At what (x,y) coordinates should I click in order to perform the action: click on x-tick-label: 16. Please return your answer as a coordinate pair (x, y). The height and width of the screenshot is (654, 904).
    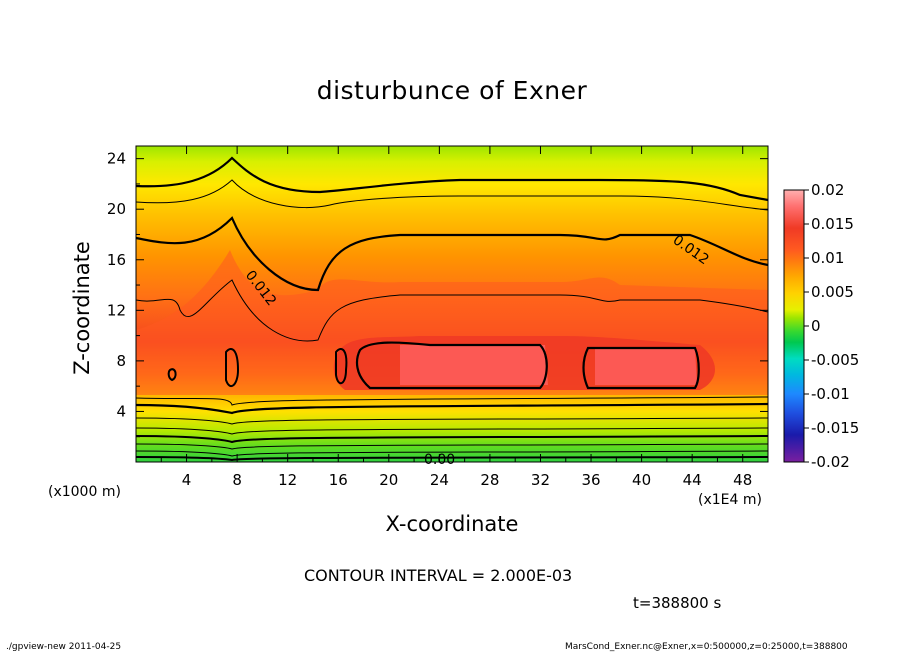
    Looking at the image, I should click on (338, 480).